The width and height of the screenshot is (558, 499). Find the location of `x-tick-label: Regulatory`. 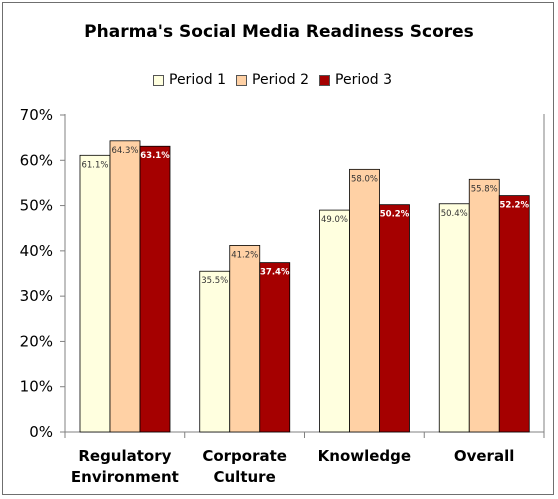

x-tick-label: Regulatory is located at coordinates (124, 456).